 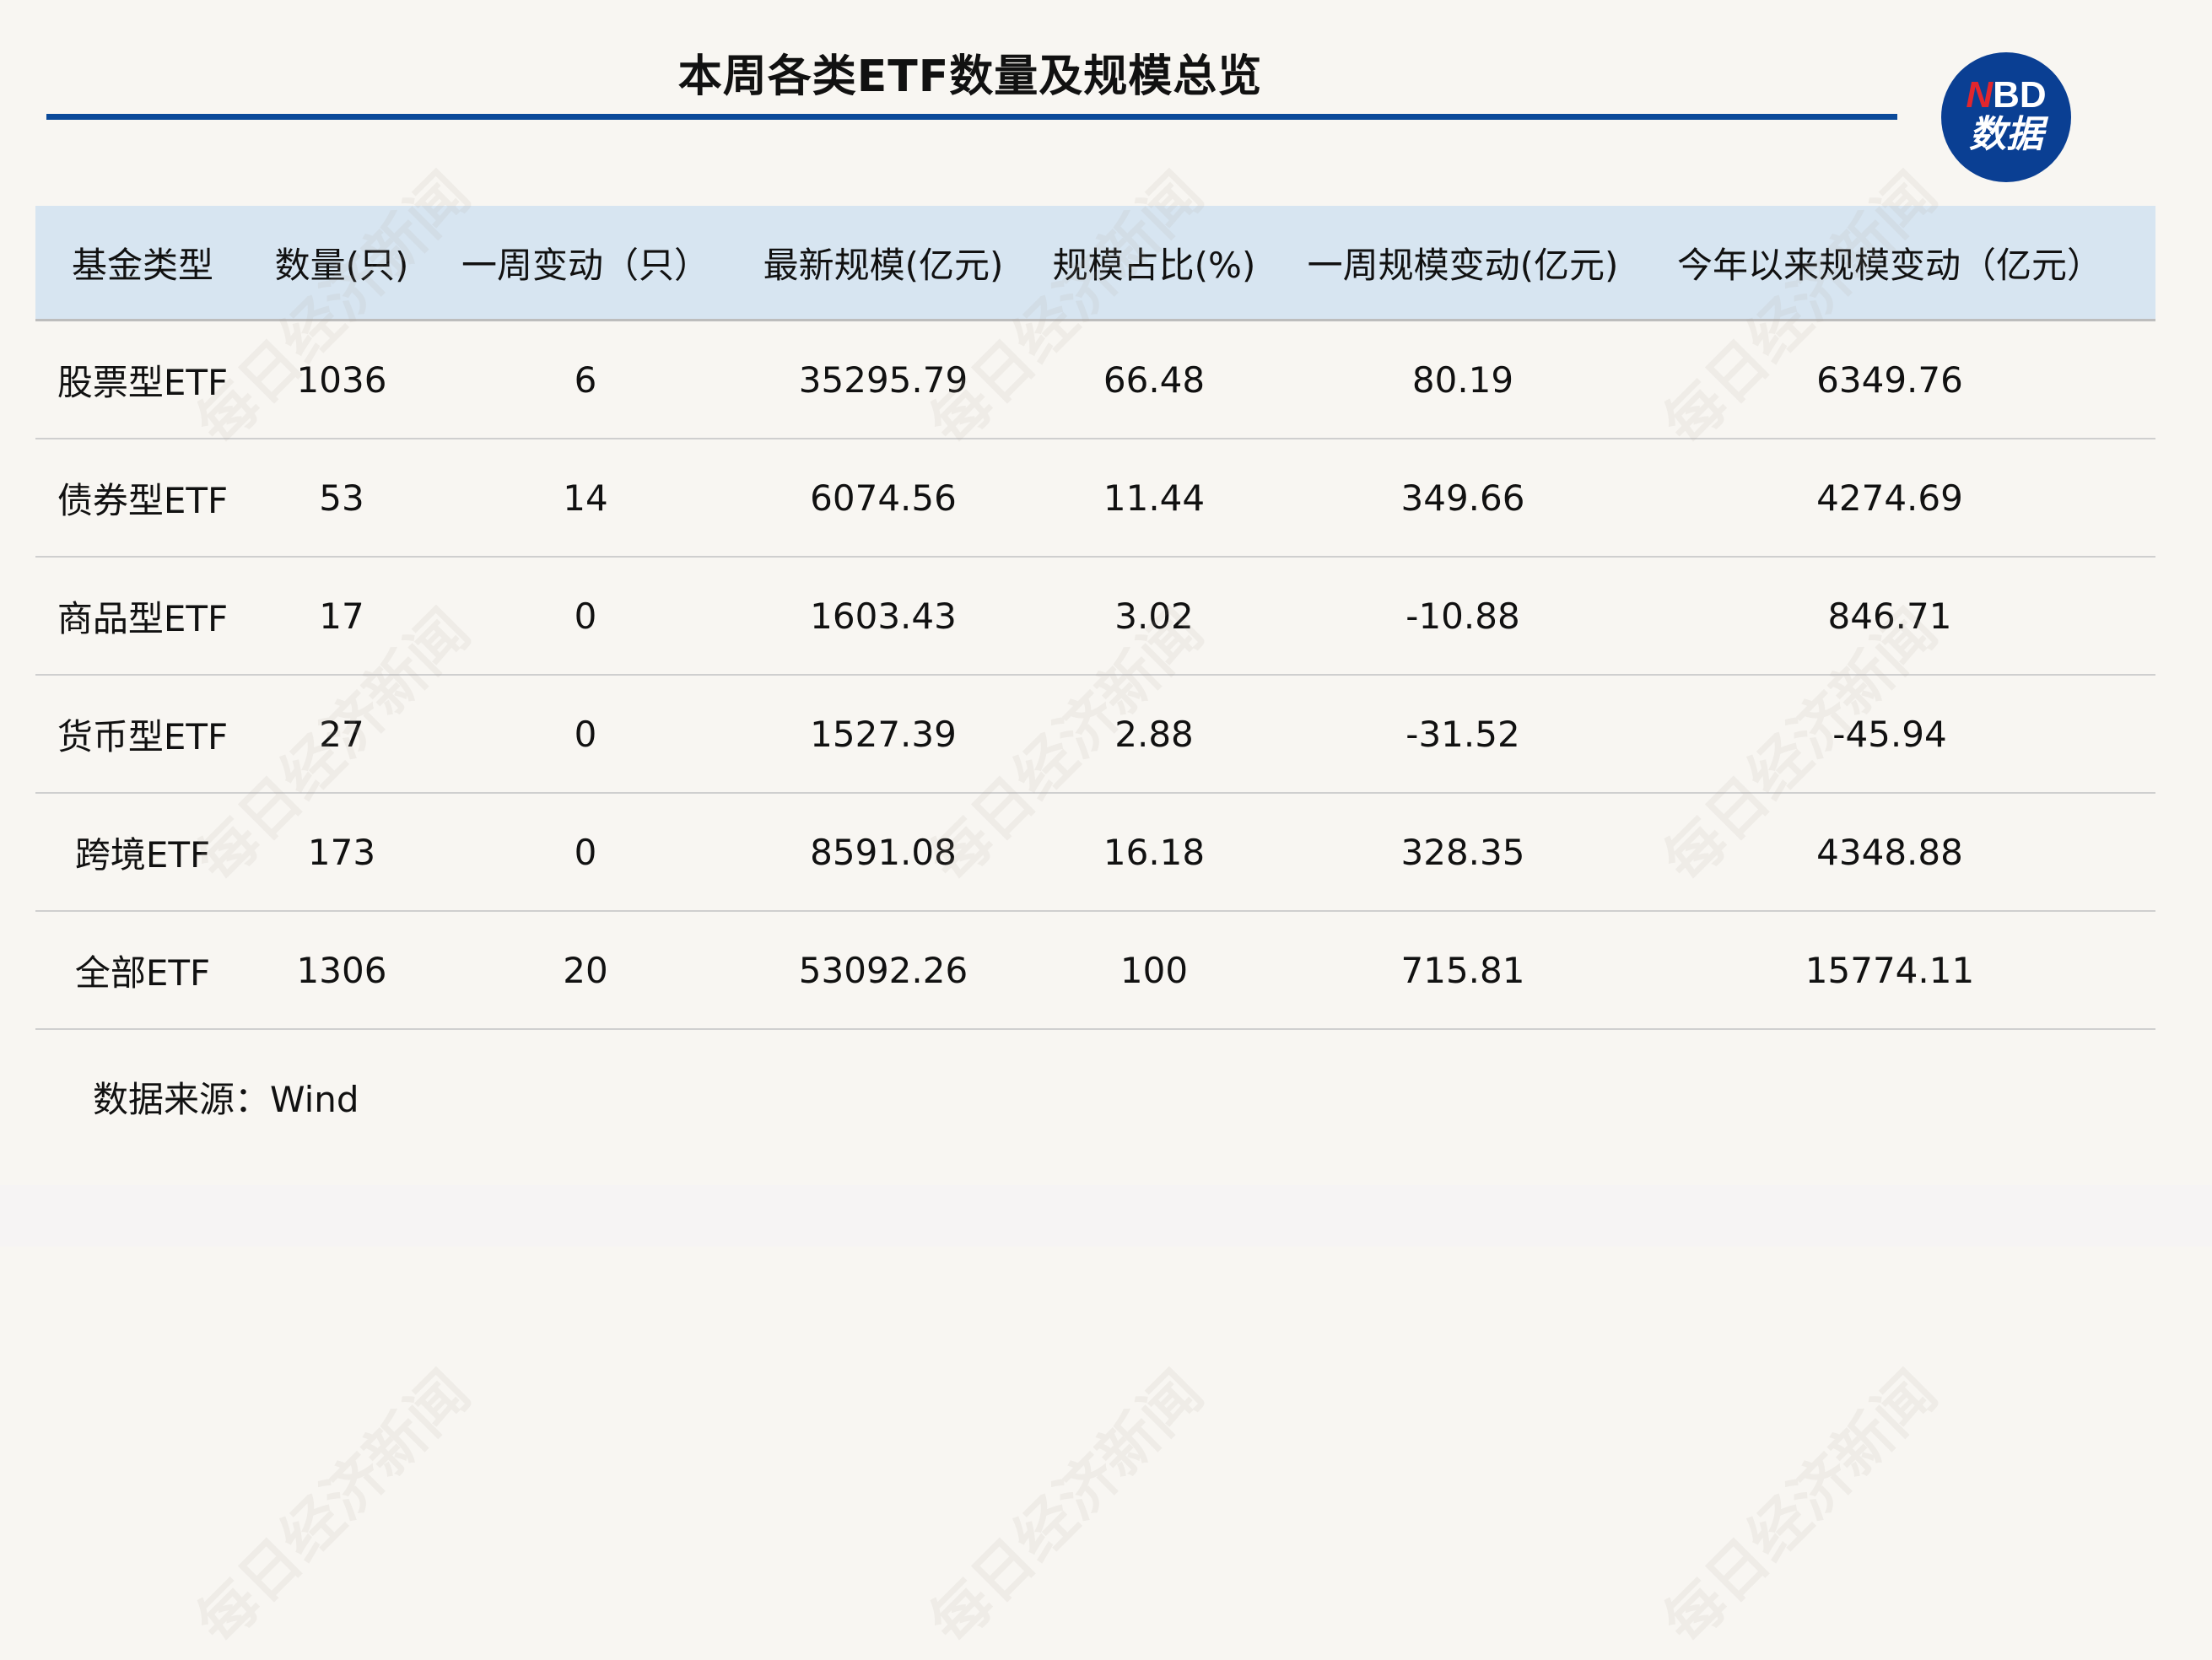 What do you see at coordinates (1154, 852) in the screenshot?
I see `table-cell: 16.18` at bounding box center [1154, 852].